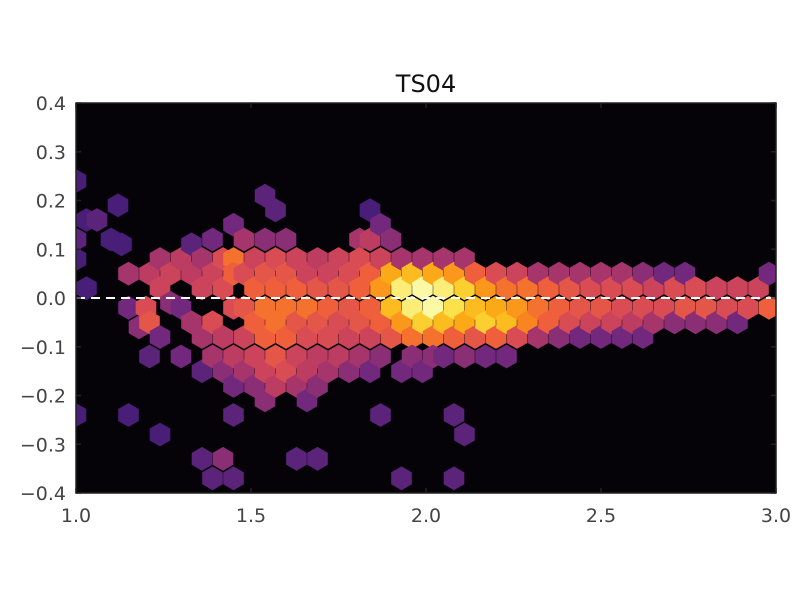 This screenshot has width=800, height=600. I want to click on x-tick-label: 2.5, so click(601, 516).